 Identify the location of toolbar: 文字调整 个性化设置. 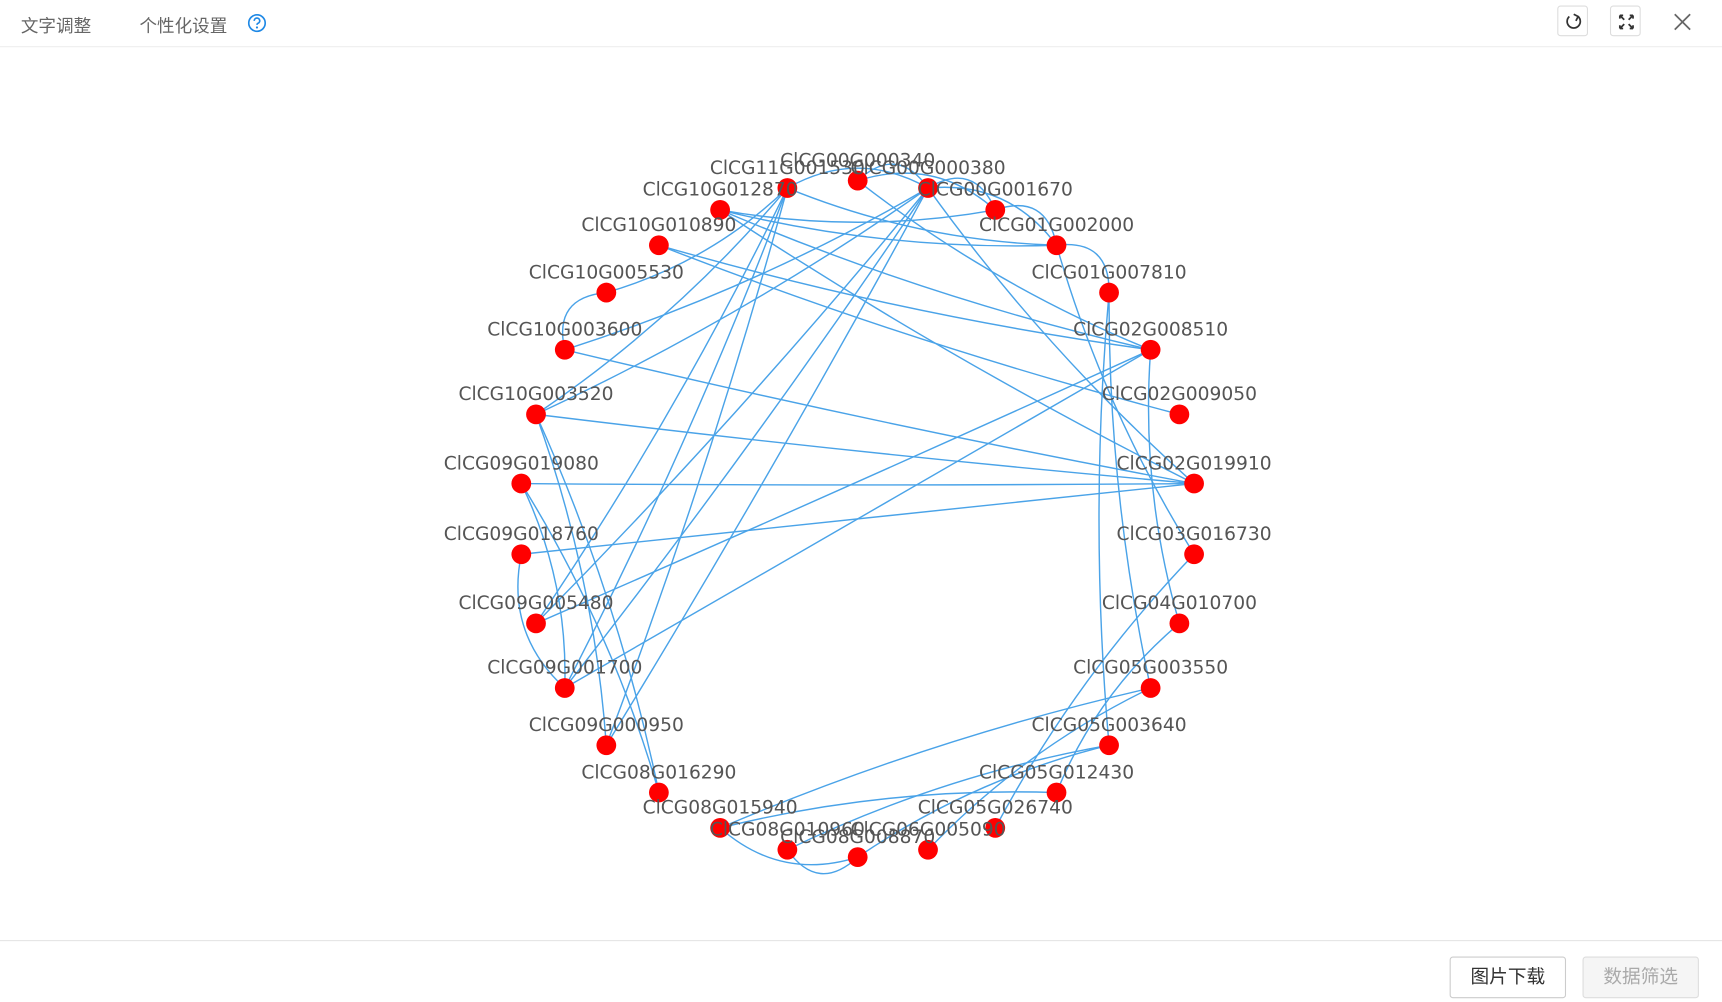
(861, 24).